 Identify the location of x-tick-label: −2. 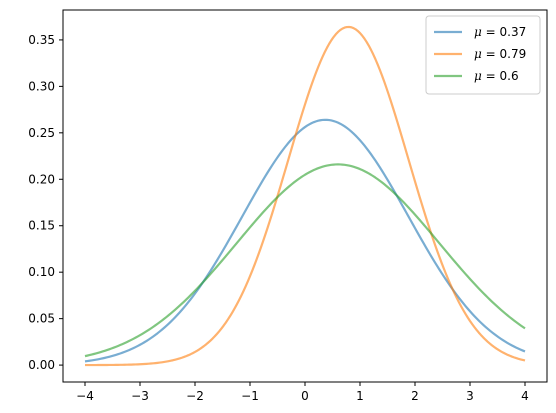
(195, 396).